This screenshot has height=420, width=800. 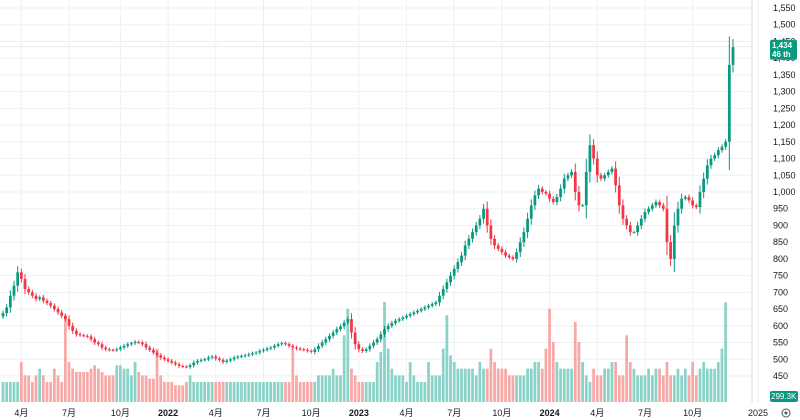 What do you see at coordinates (263, 413) in the screenshot?
I see `time-tick-label: 7月` at bounding box center [263, 413].